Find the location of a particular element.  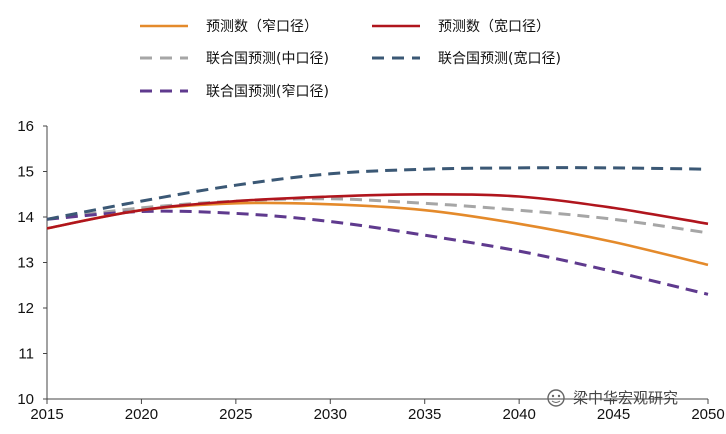

legend-label: 联合国预测(窄口径) is located at coordinates (267, 91).